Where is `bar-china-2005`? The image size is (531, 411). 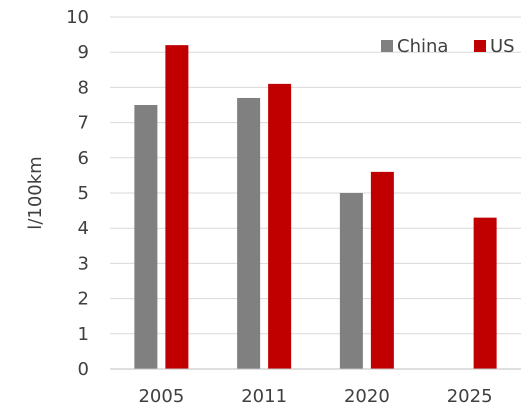
bar-china-2005 is located at coordinates (145, 237).